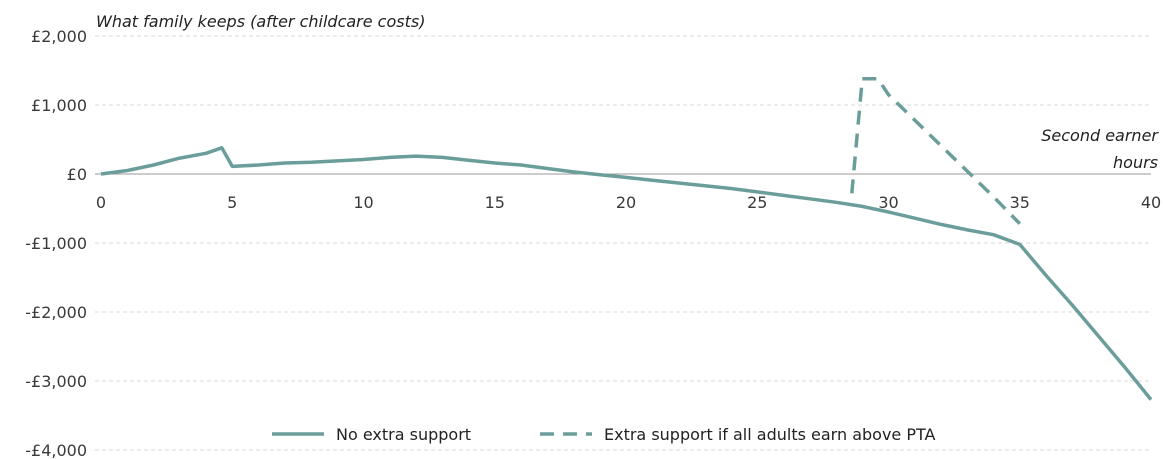  I want to click on y-tick-label: £2,000, so click(59, 36).